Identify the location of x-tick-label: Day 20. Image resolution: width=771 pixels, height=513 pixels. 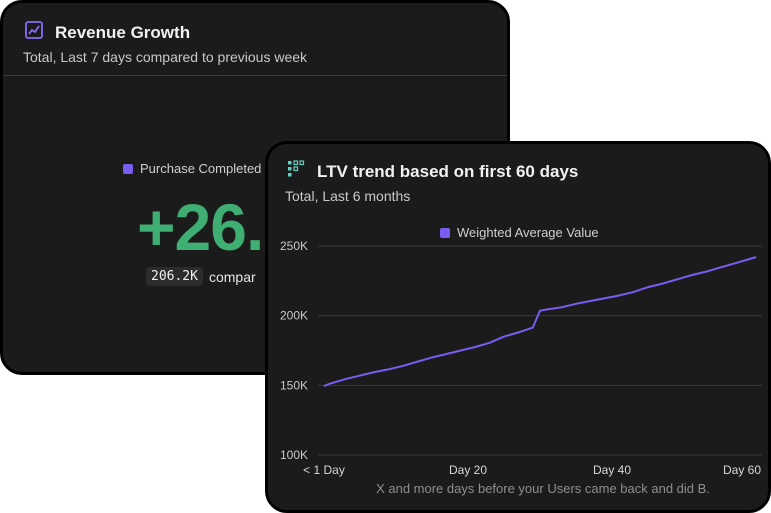
(468, 470).